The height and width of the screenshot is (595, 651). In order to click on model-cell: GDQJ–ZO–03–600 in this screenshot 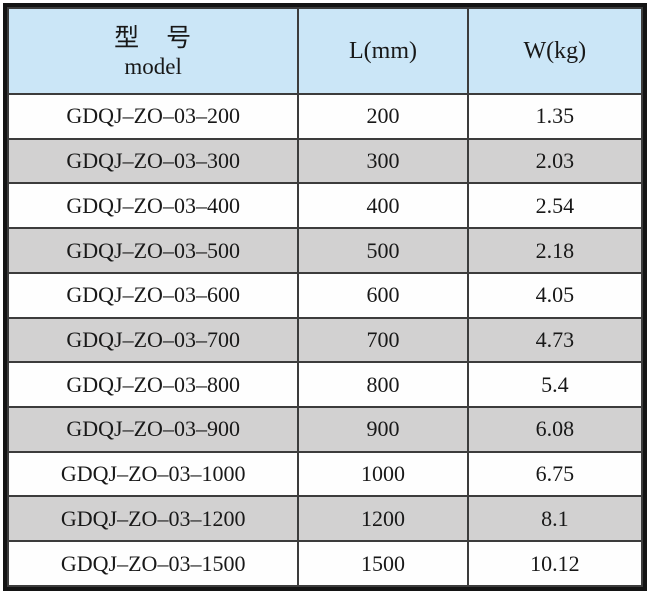, I will do `click(153, 295)`.